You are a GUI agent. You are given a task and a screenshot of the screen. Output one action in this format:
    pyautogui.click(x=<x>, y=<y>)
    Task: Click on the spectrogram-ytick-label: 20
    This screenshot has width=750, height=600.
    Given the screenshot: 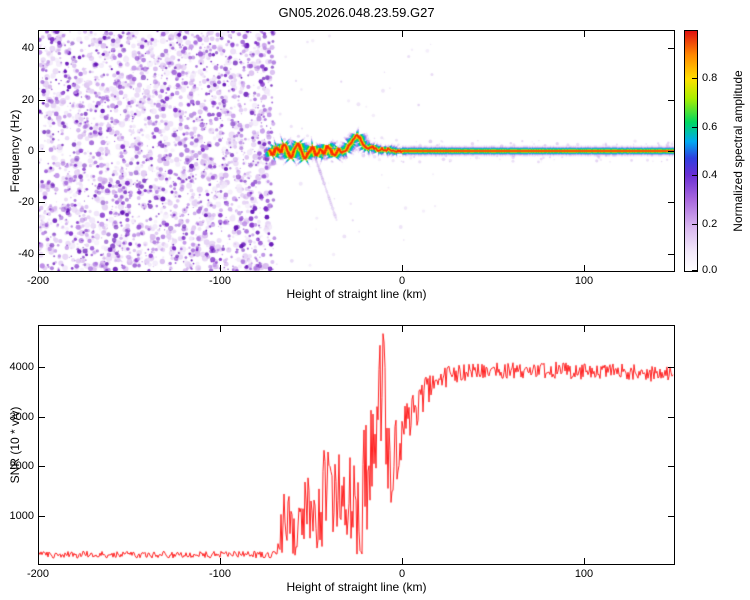 What is the action you would take?
    pyautogui.click(x=27, y=100)
    